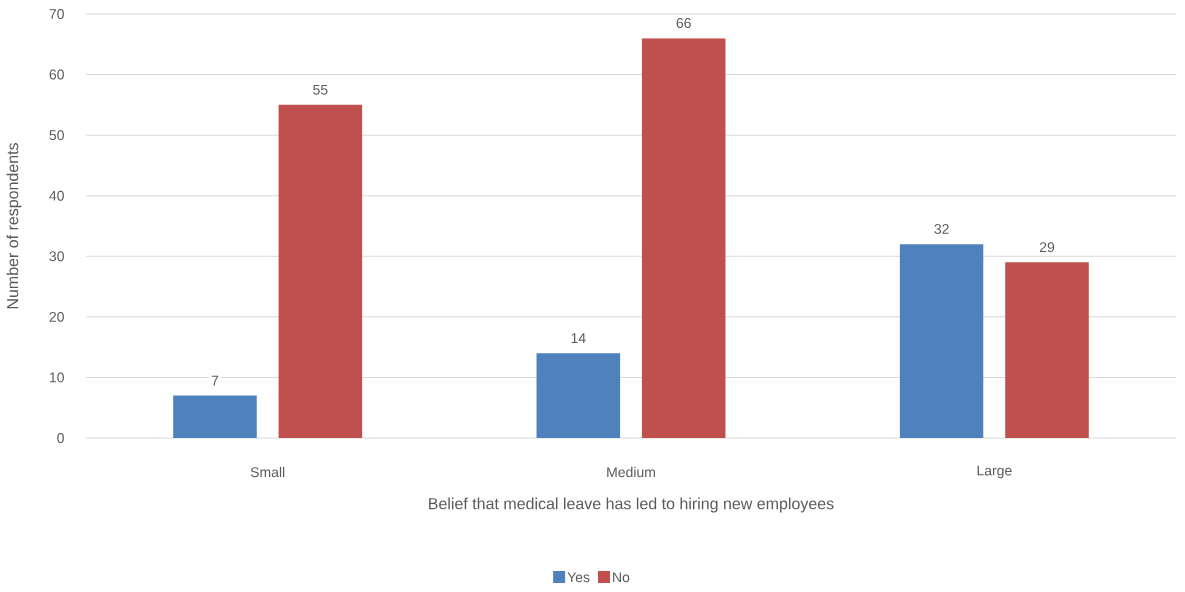 The image size is (1185, 592). I want to click on y-tick-label: 10, so click(56, 377).